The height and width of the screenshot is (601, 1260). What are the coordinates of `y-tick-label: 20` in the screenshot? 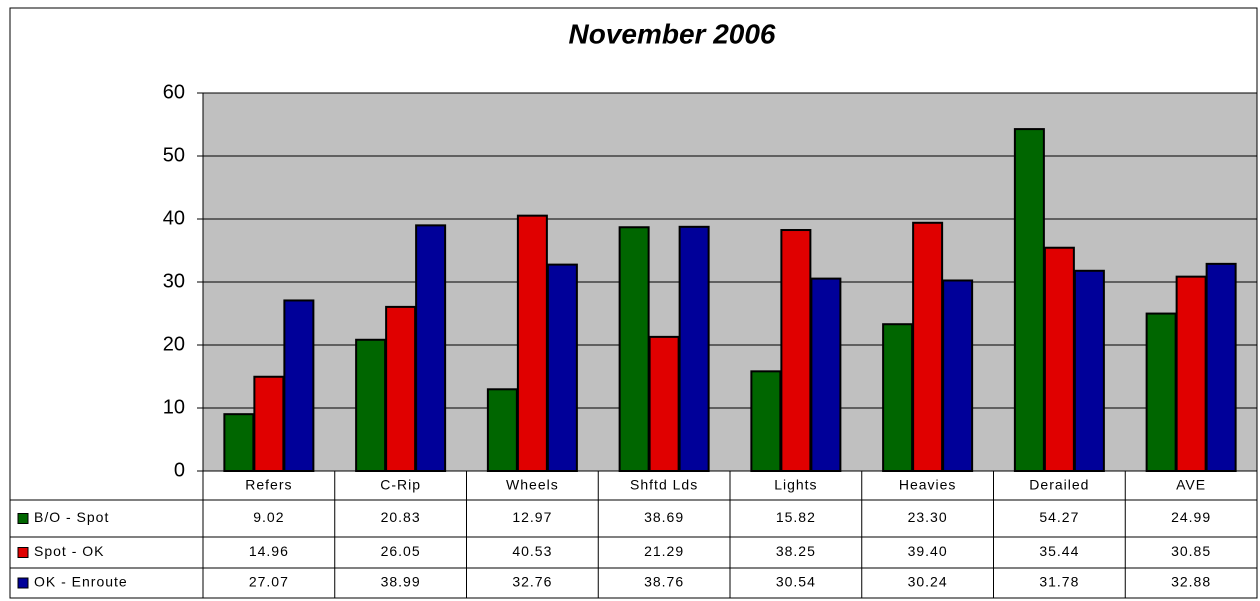 It's located at (174, 344).